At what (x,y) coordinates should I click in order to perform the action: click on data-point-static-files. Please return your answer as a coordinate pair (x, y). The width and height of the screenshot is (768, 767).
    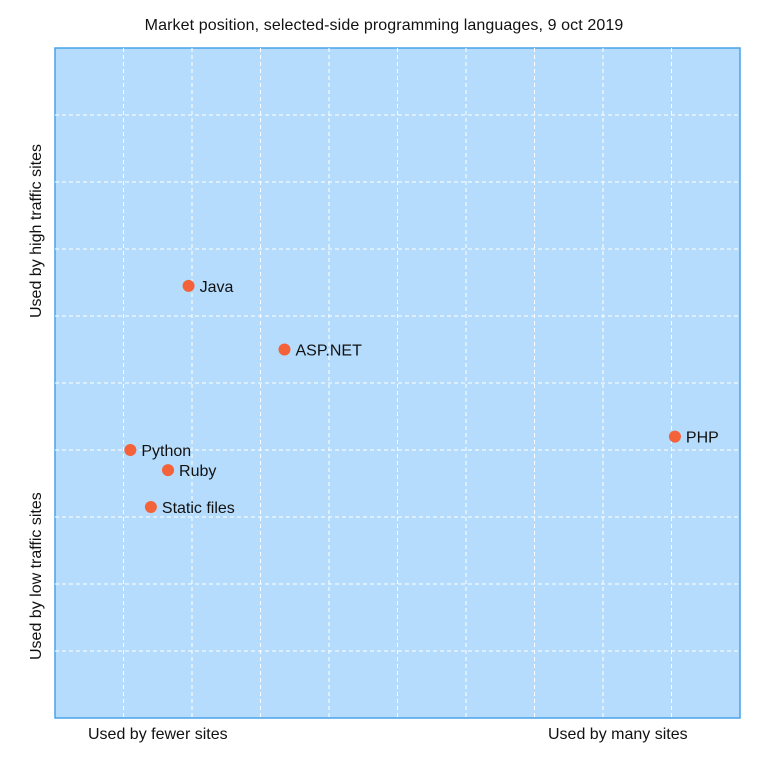
    Looking at the image, I should click on (150, 506).